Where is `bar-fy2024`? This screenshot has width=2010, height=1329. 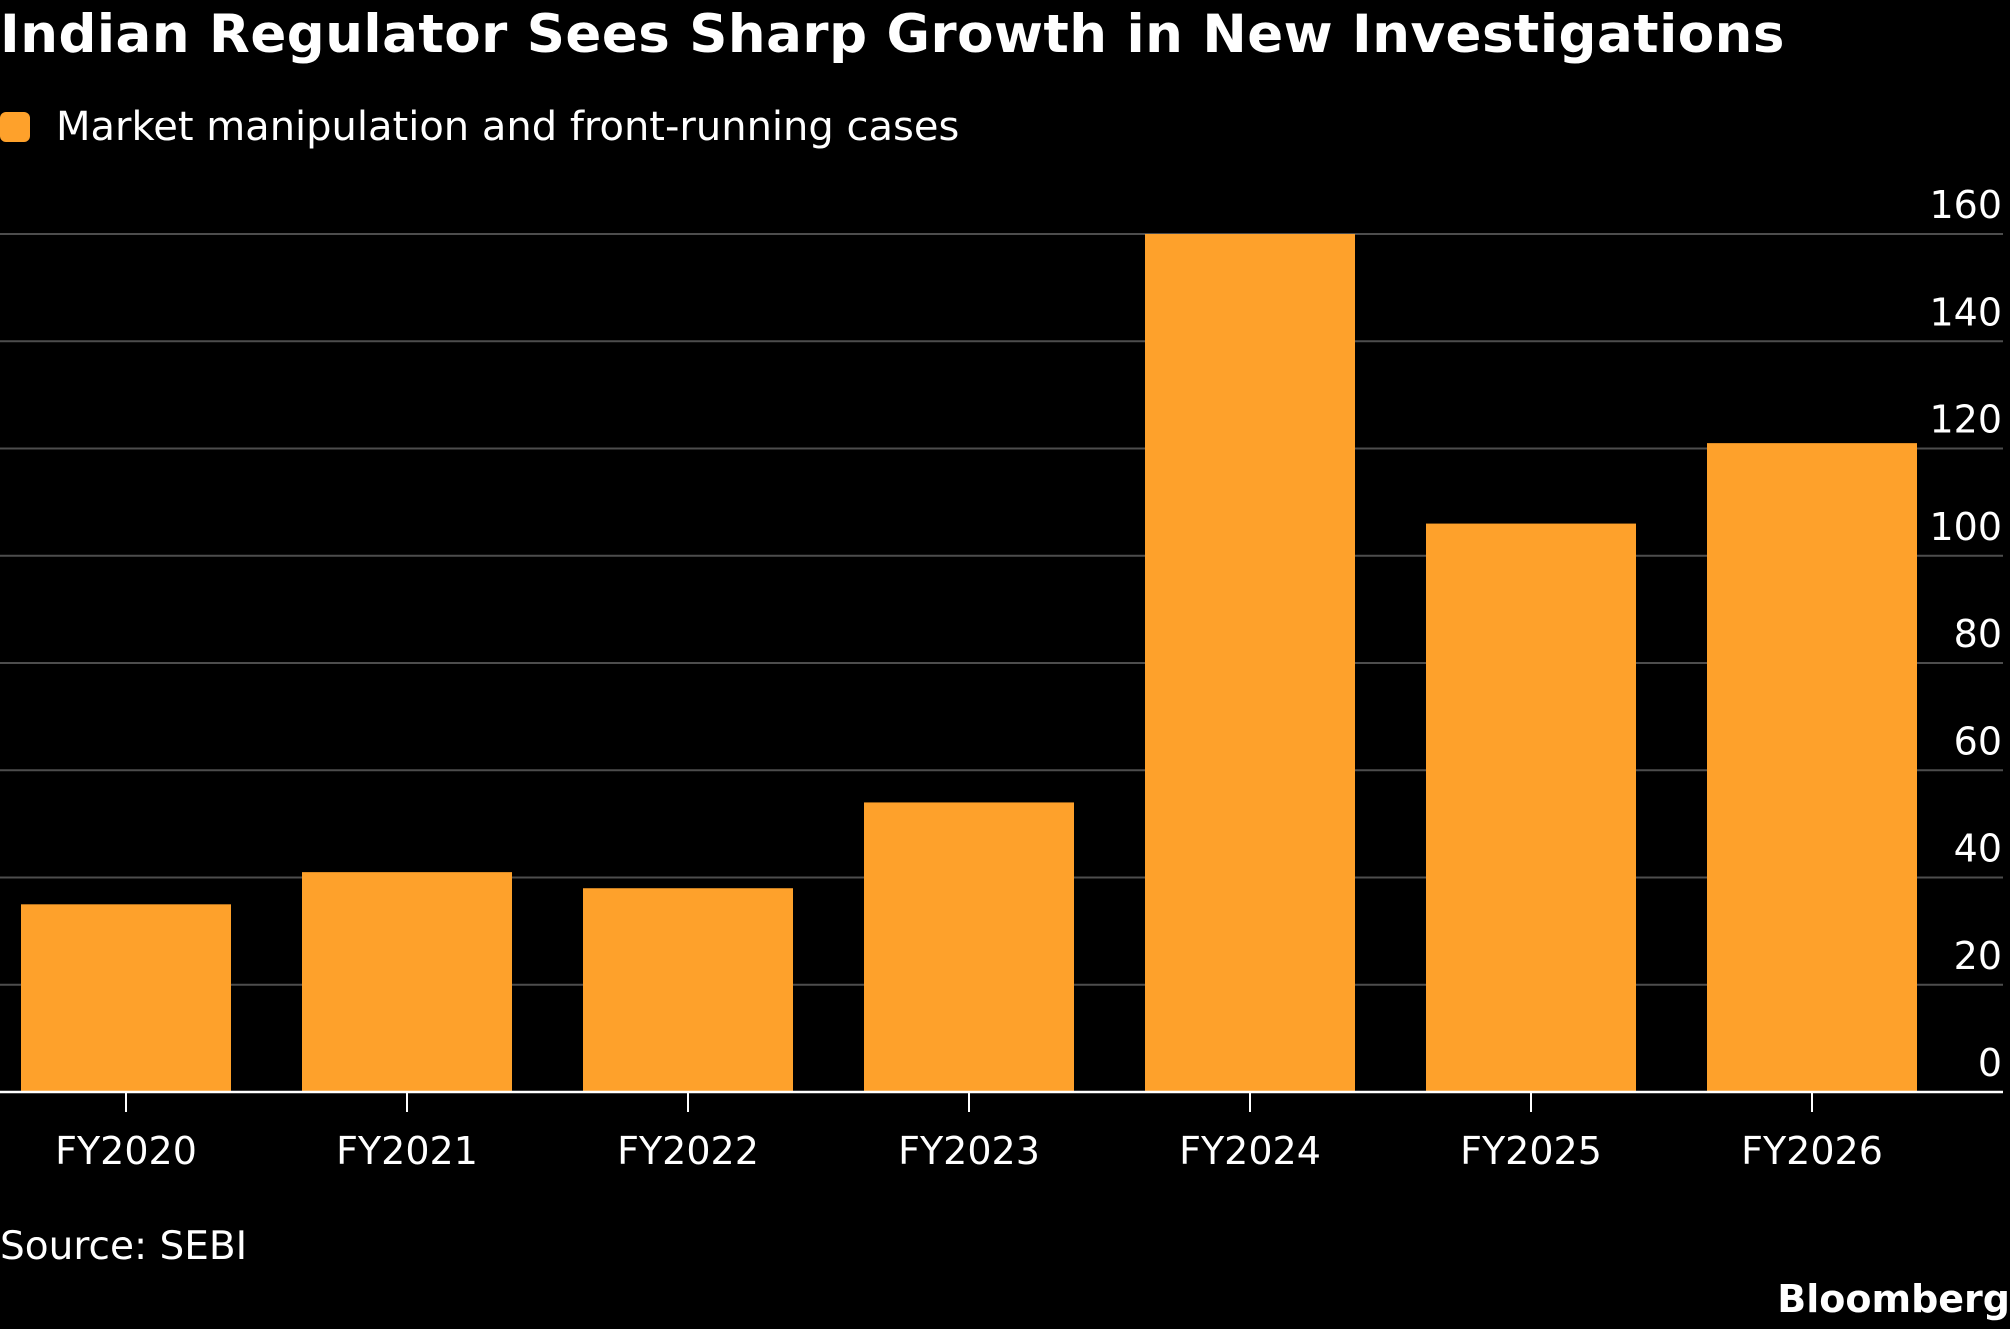 bar-fy2024 is located at coordinates (1250, 663).